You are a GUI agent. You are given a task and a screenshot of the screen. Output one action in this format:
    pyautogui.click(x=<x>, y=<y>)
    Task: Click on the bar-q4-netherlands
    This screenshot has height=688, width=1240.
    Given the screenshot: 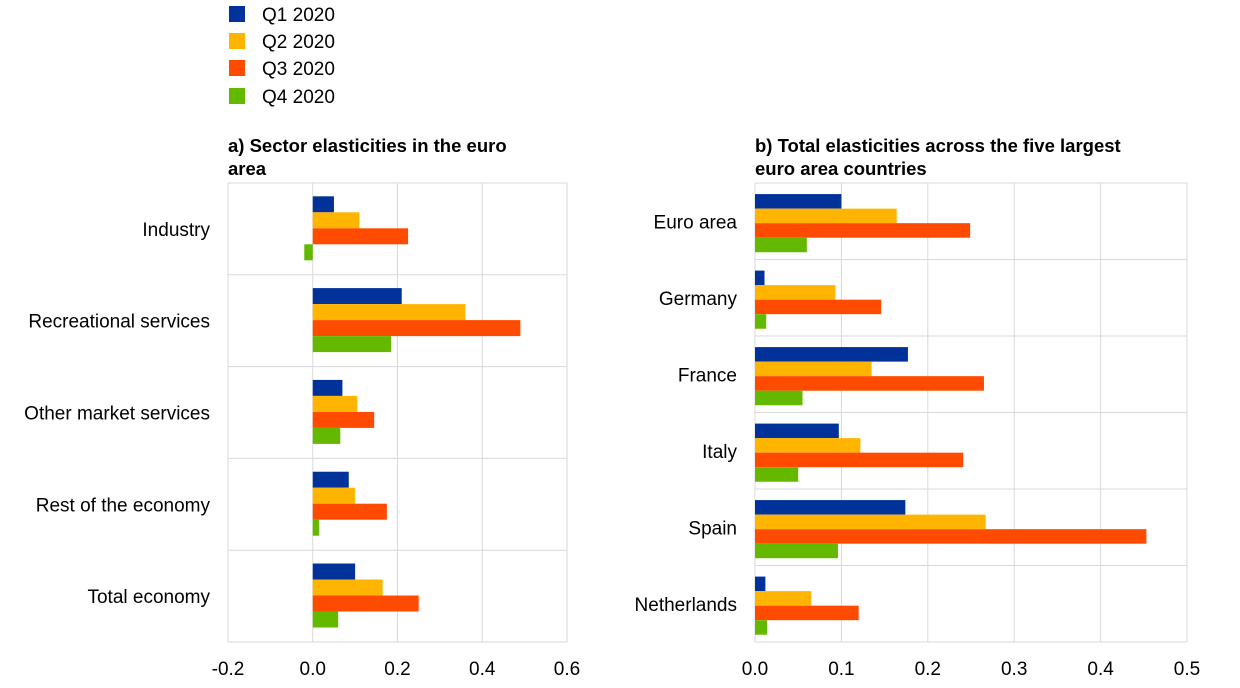 What is the action you would take?
    pyautogui.click(x=761, y=627)
    